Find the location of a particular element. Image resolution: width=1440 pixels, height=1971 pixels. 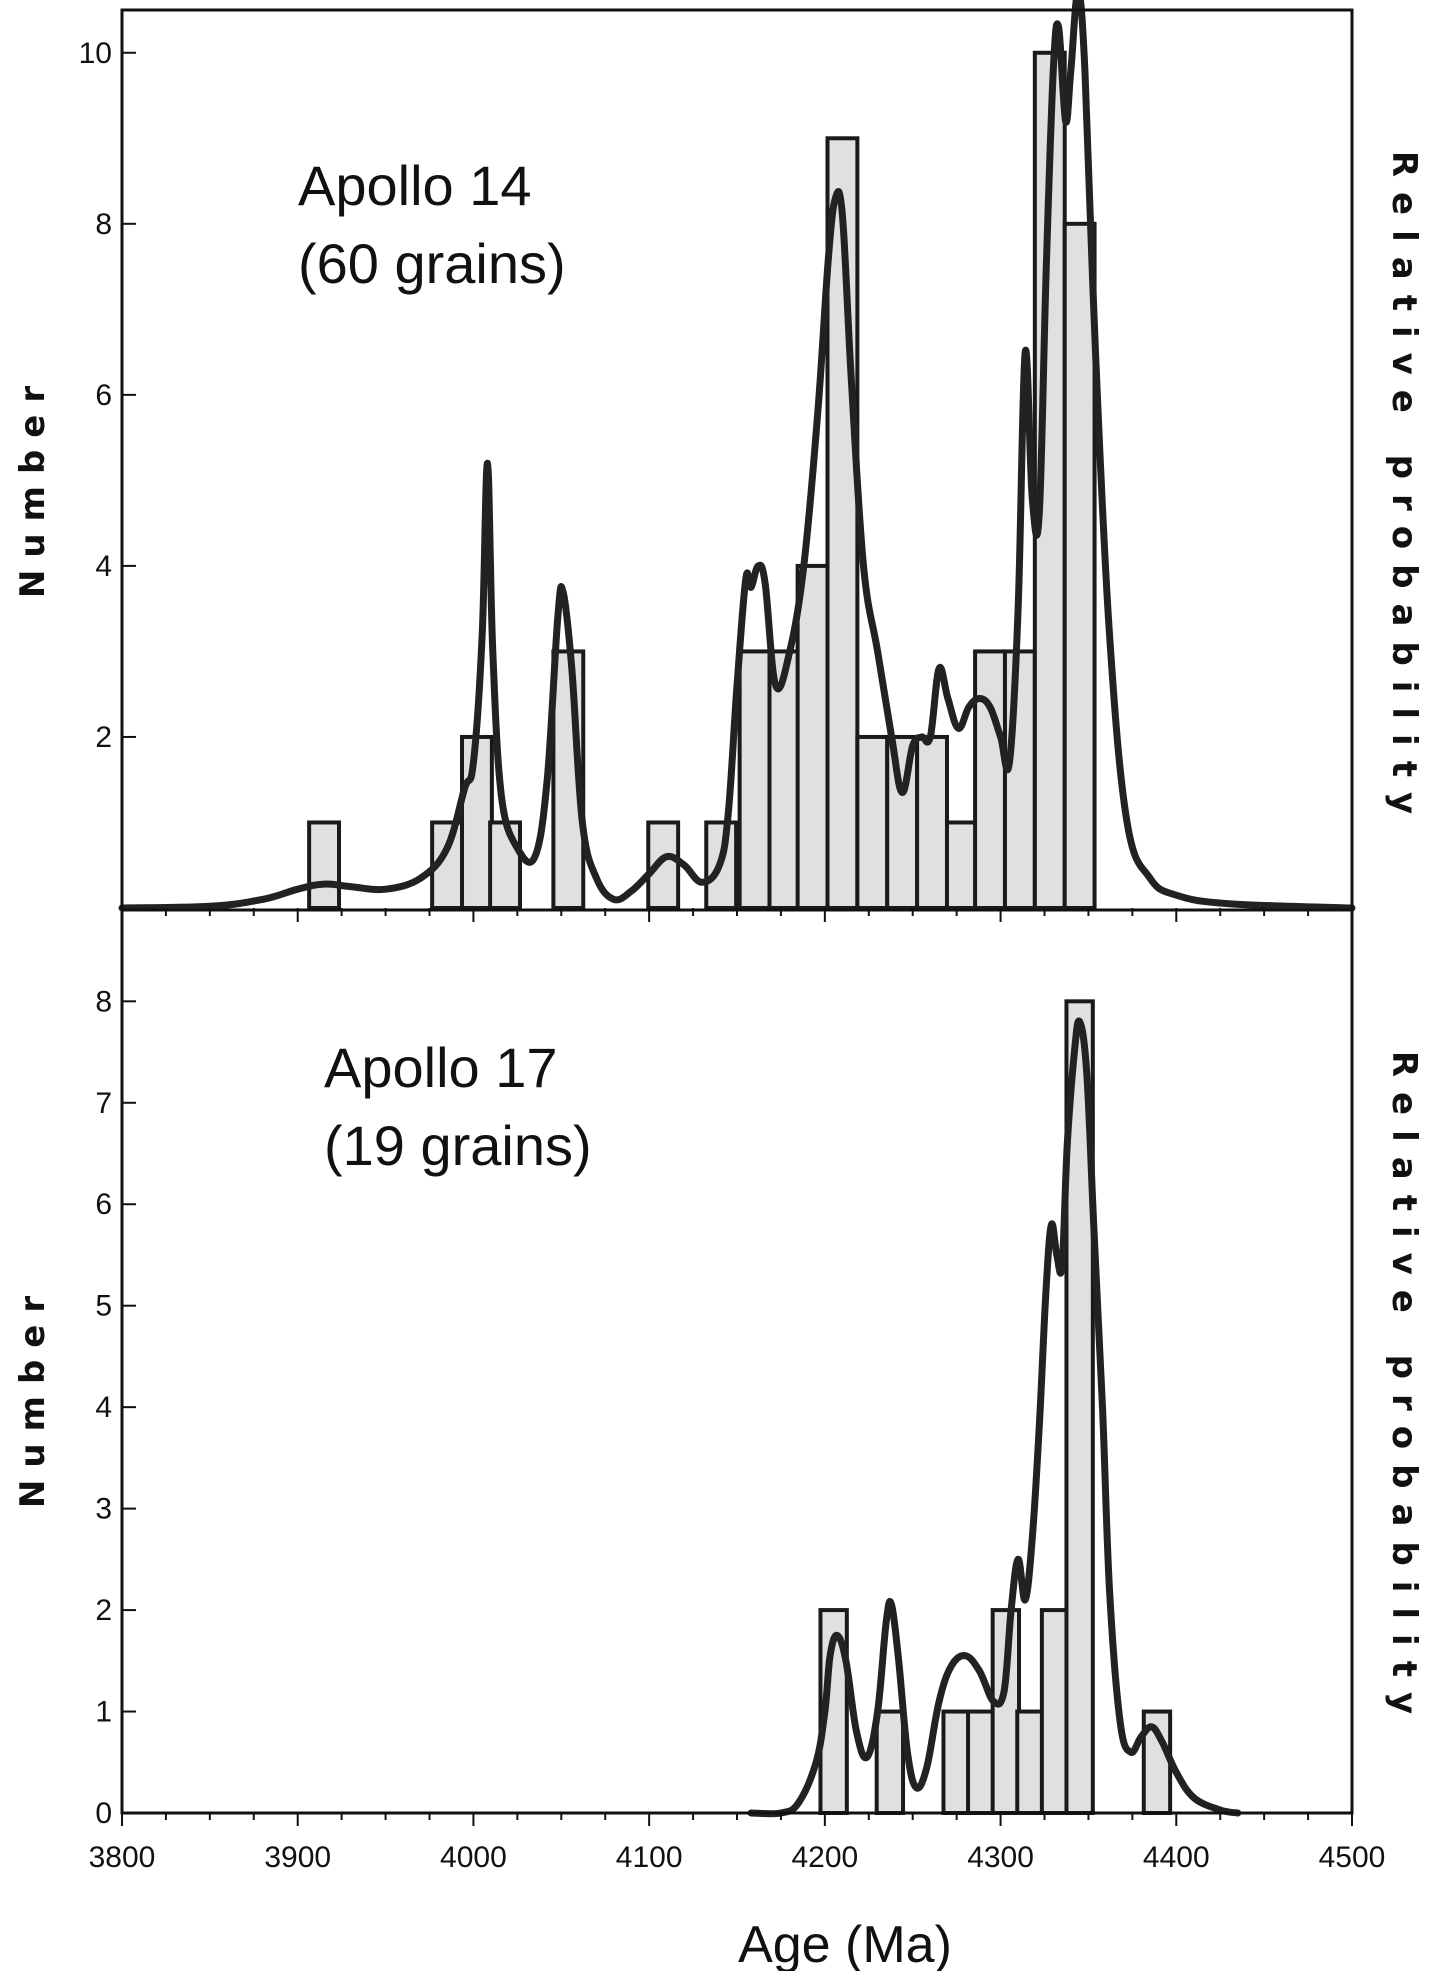

bottom-ytick-label-8: 8 is located at coordinates (103, 1001).